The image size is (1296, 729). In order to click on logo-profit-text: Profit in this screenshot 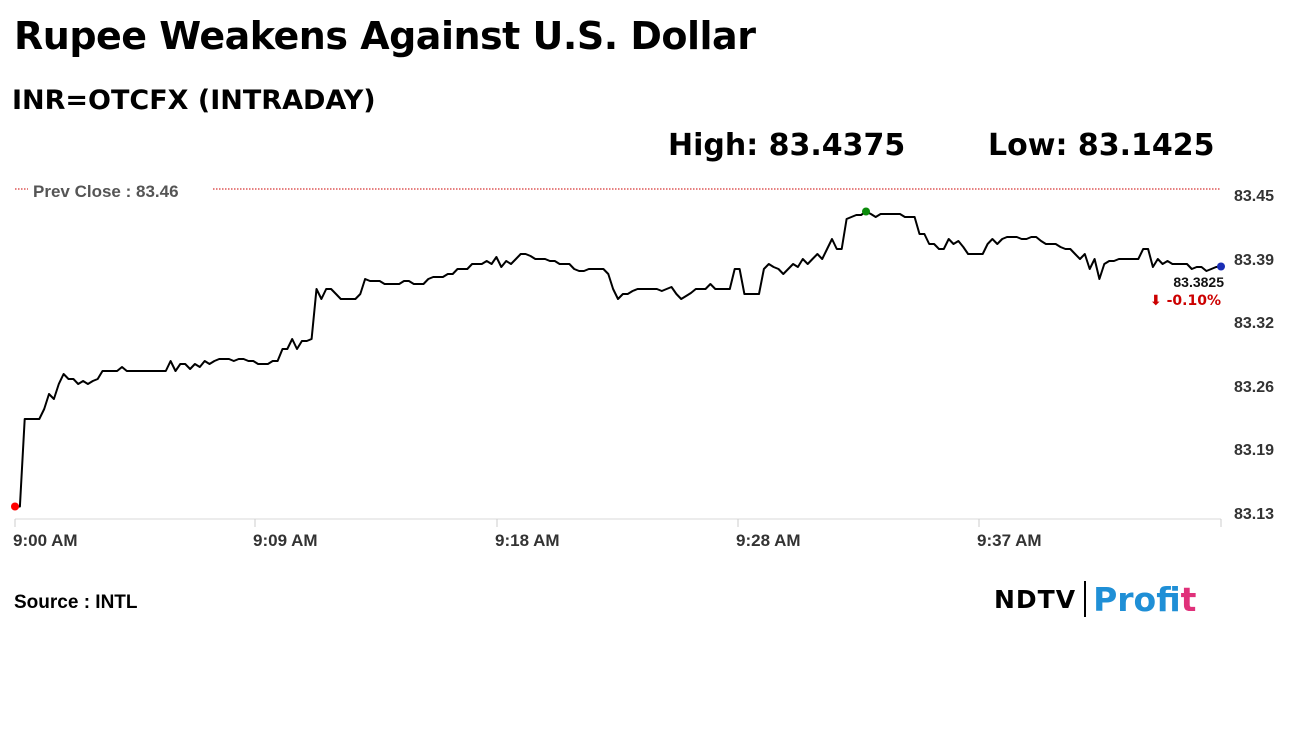, I will do `click(1144, 599)`.